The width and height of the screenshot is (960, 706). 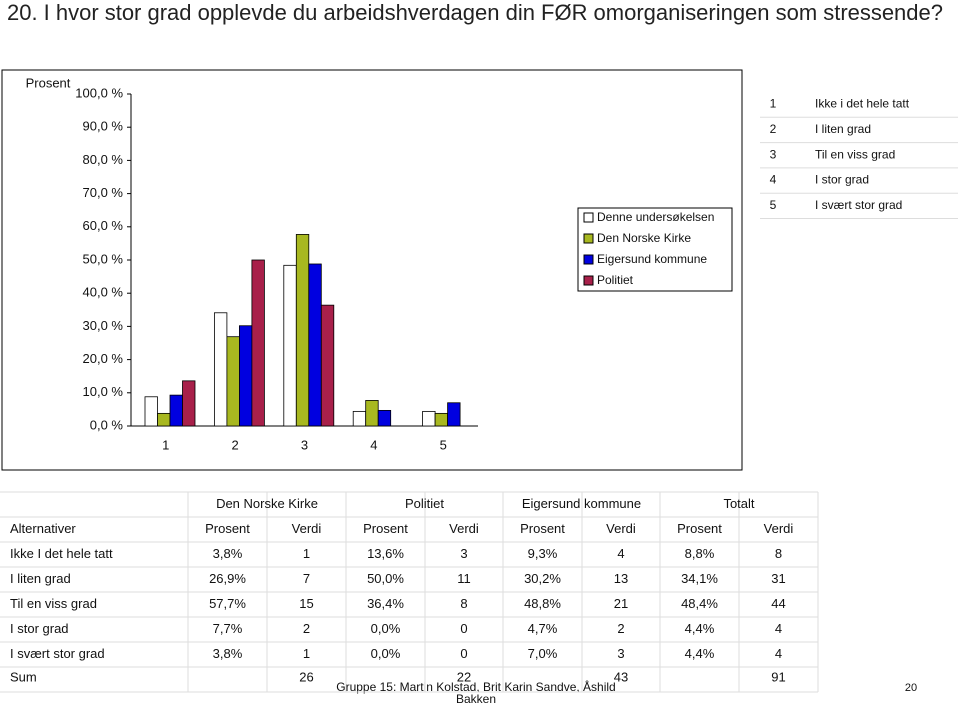 I want to click on key-number: 2, so click(x=773, y=129).